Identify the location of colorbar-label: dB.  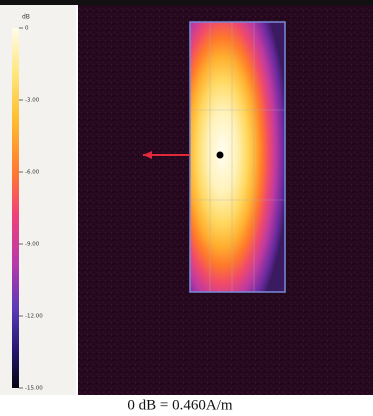
(26, 17).